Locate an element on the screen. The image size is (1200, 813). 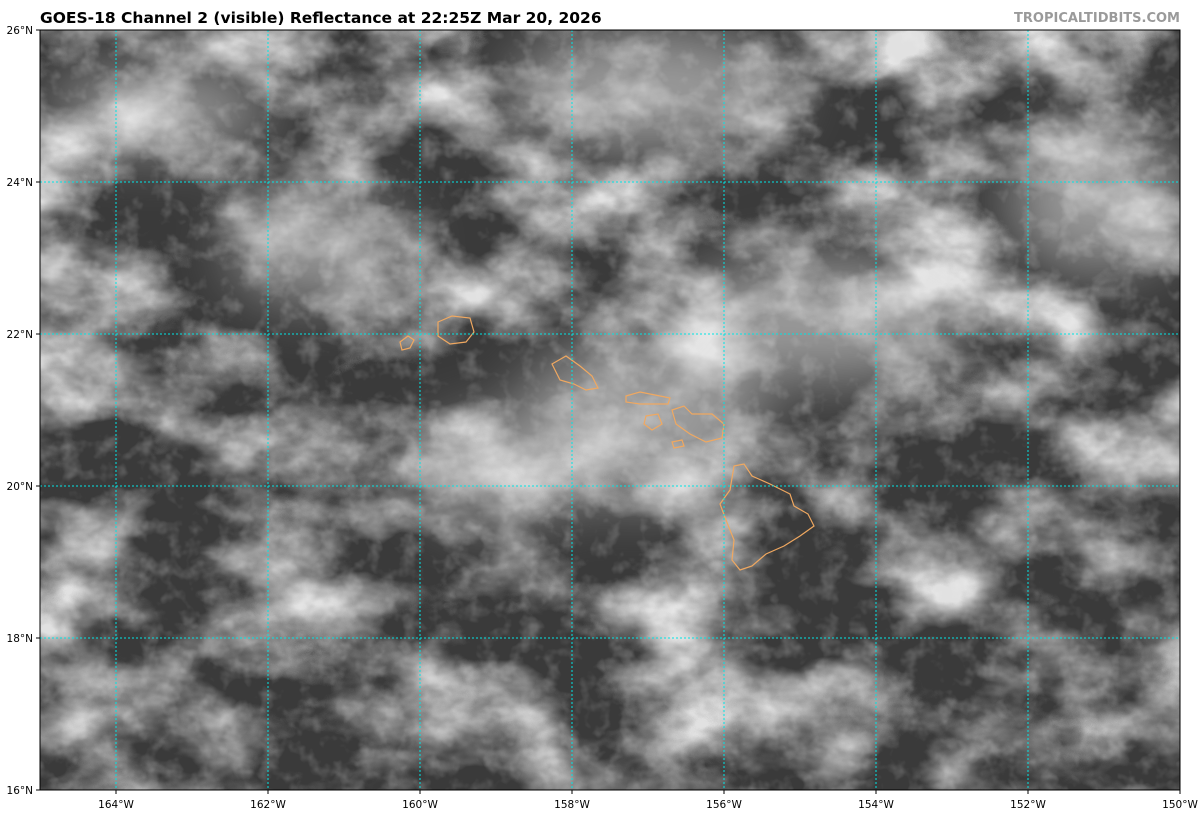
lat-tick-label: 18°N is located at coordinates (20, 639).